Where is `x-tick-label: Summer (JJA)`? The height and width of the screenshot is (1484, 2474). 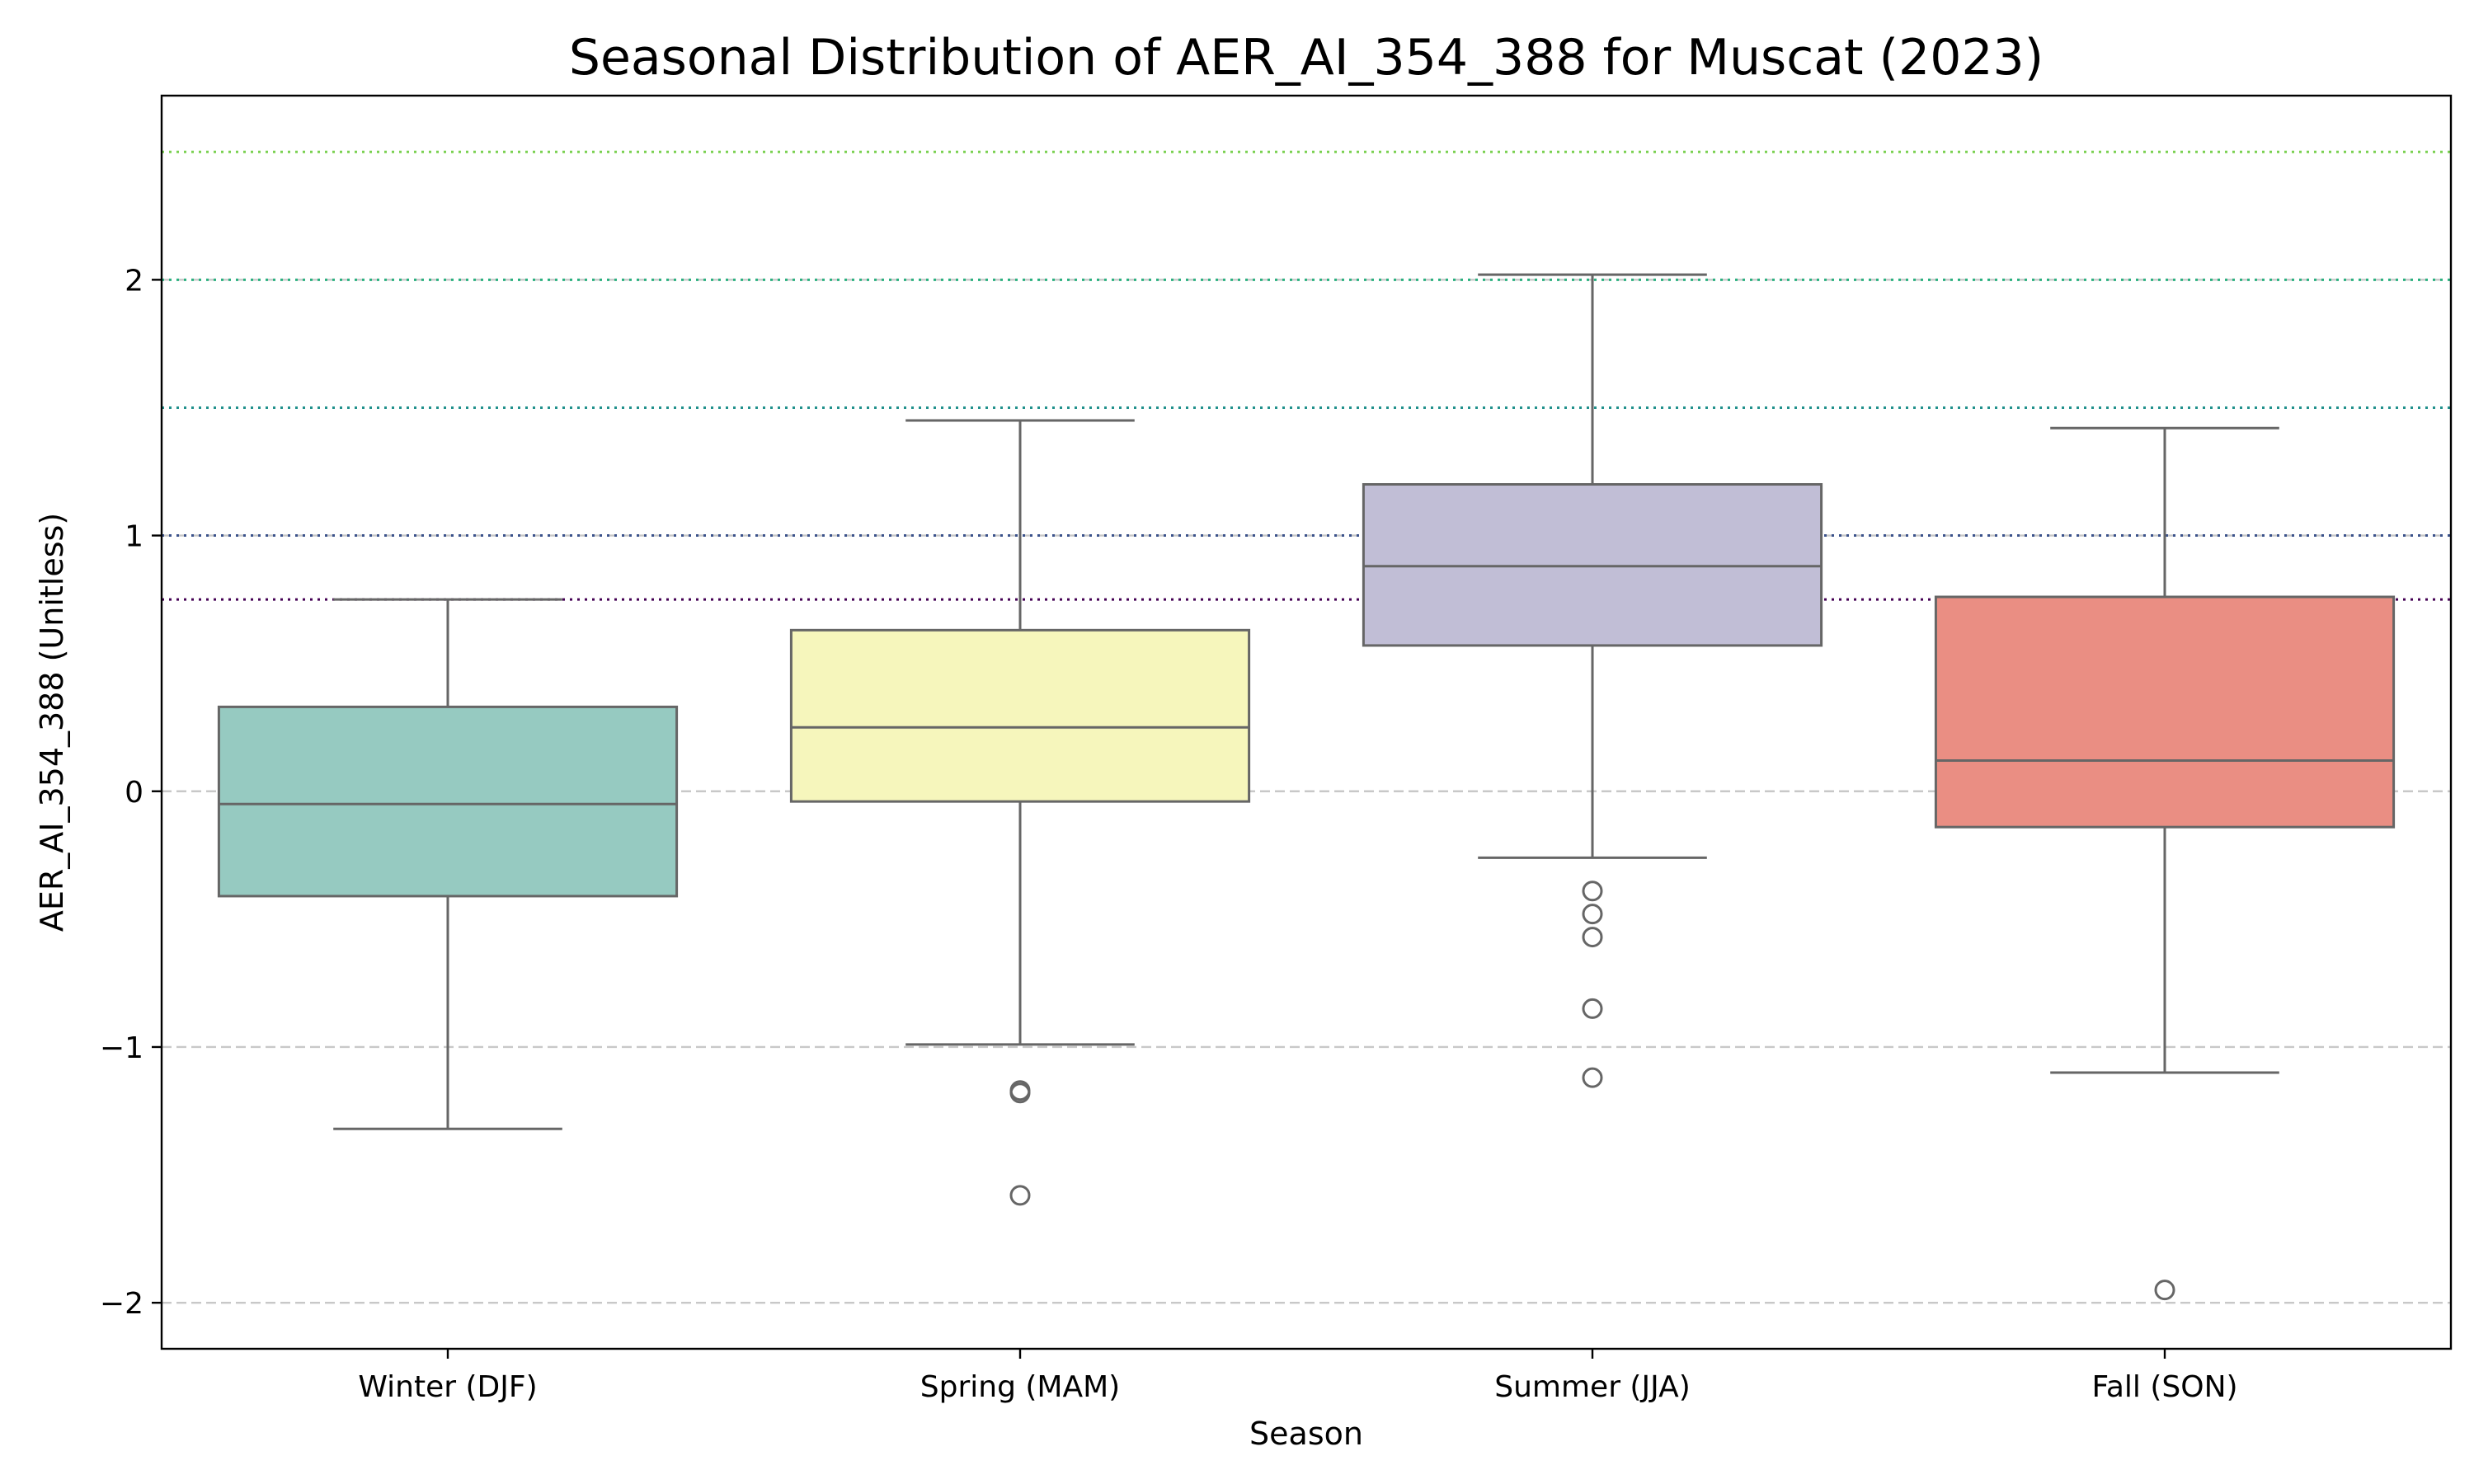 x-tick-label: Summer (JJA) is located at coordinates (1592, 1387).